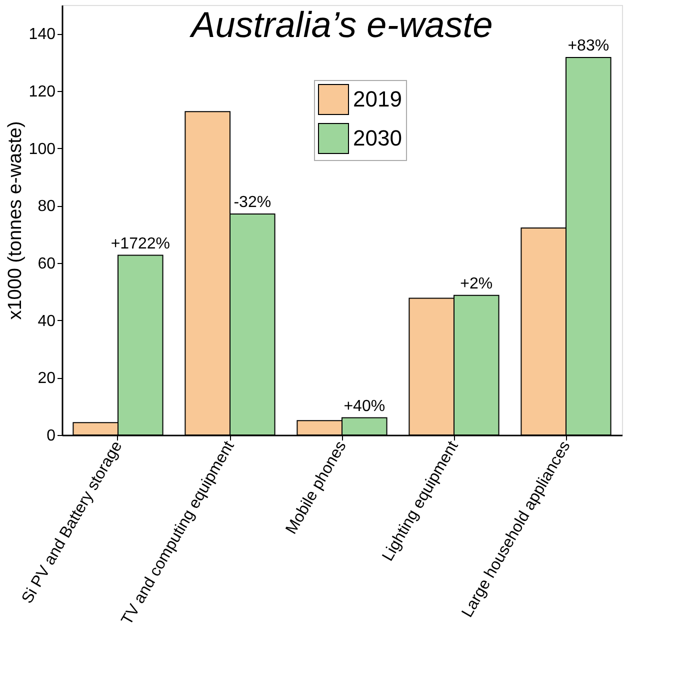  Describe the element at coordinates (42, 35) in the screenshot. I see `y-tick-label: 140` at that location.